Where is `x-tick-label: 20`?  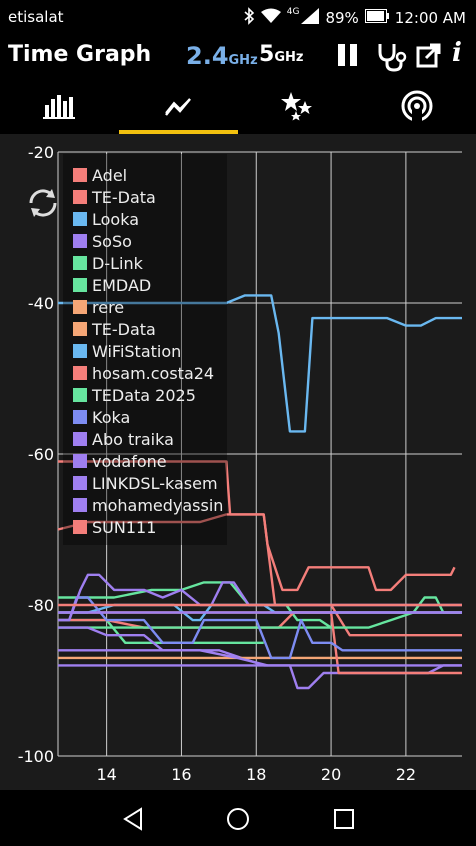 x-tick-label: 20 is located at coordinates (331, 774).